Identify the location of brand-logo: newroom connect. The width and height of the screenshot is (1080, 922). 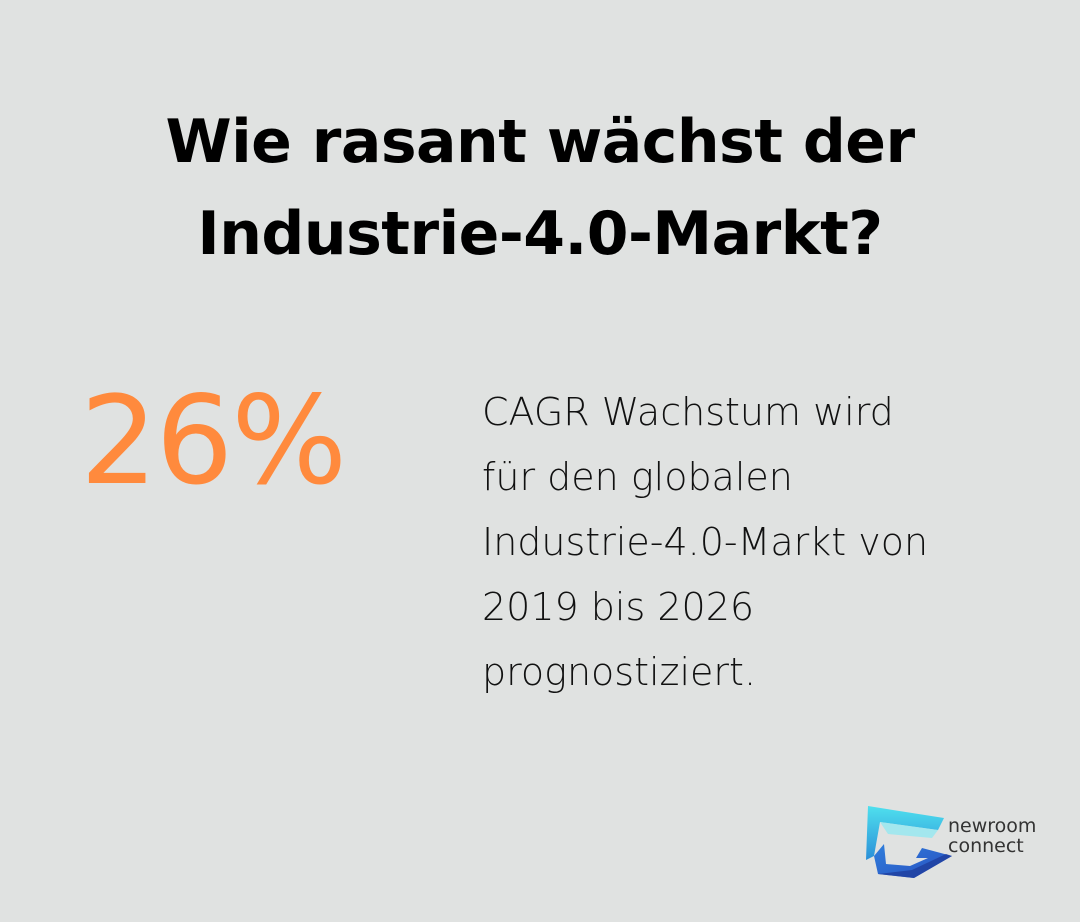
(956, 842).